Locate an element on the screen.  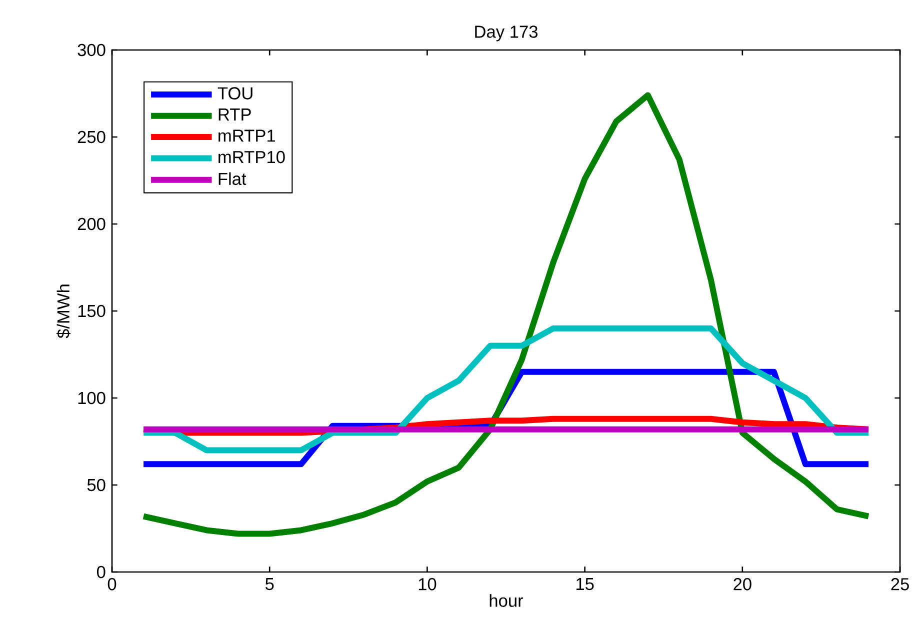
x-axis-title: hour is located at coordinates (507, 600).